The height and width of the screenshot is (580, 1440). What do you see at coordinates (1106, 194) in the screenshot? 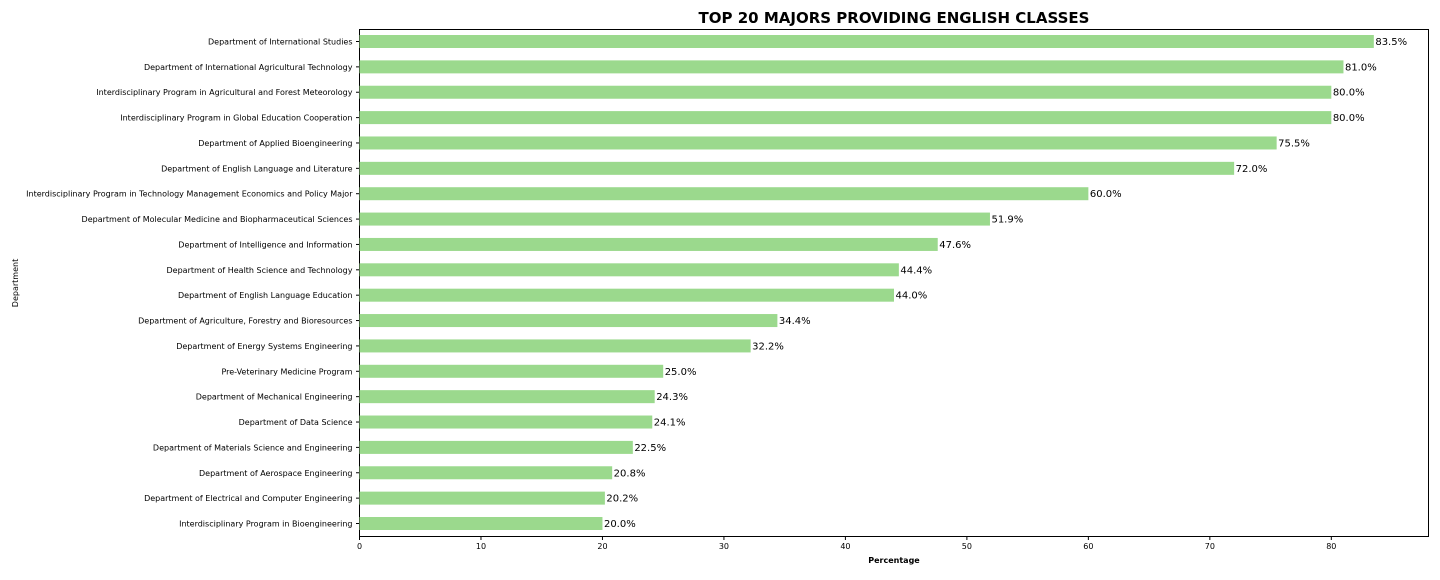
I see `data-label: 60.0%` at bounding box center [1106, 194].